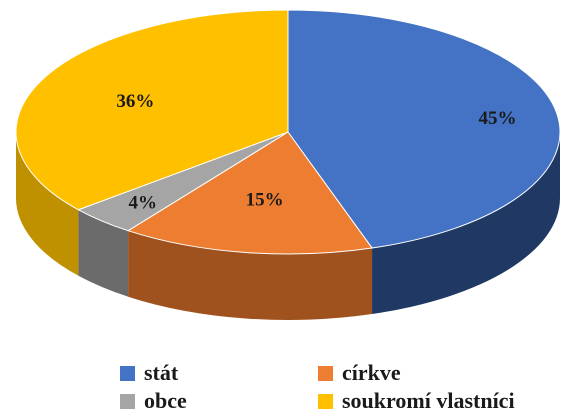  I want to click on slice-side-cirkve, so click(250, 275).